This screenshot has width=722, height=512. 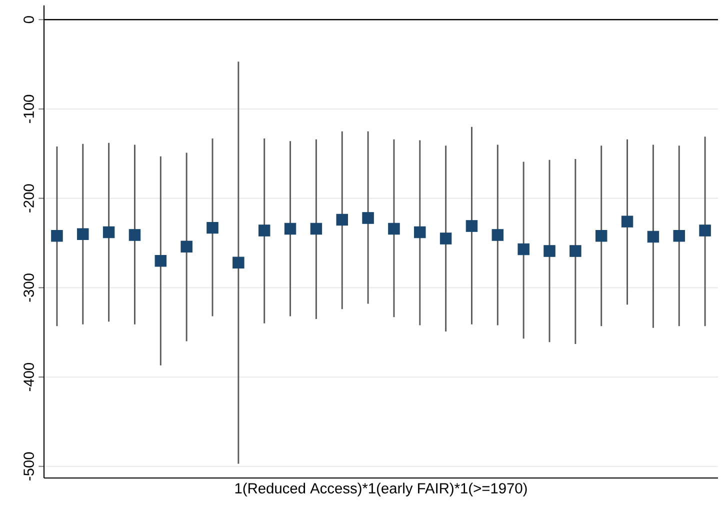 What do you see at coordinates (29, 377) in the screenshot?
I see `y-tick-label: -400` at bounding box center [29, 377].